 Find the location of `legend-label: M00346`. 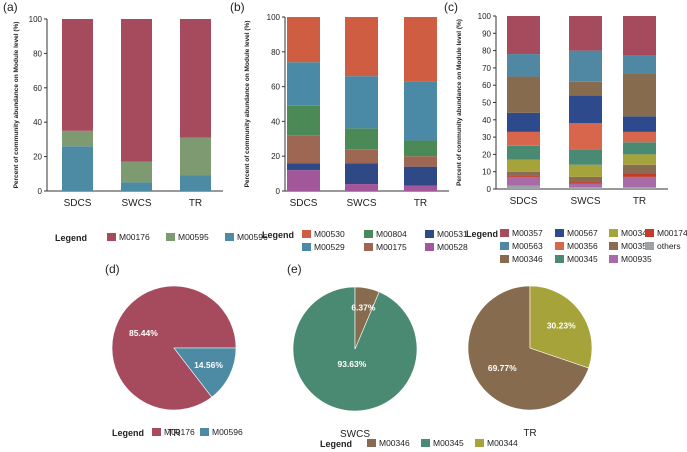

legend-label: M00346 is located at coordinates (394, 443).